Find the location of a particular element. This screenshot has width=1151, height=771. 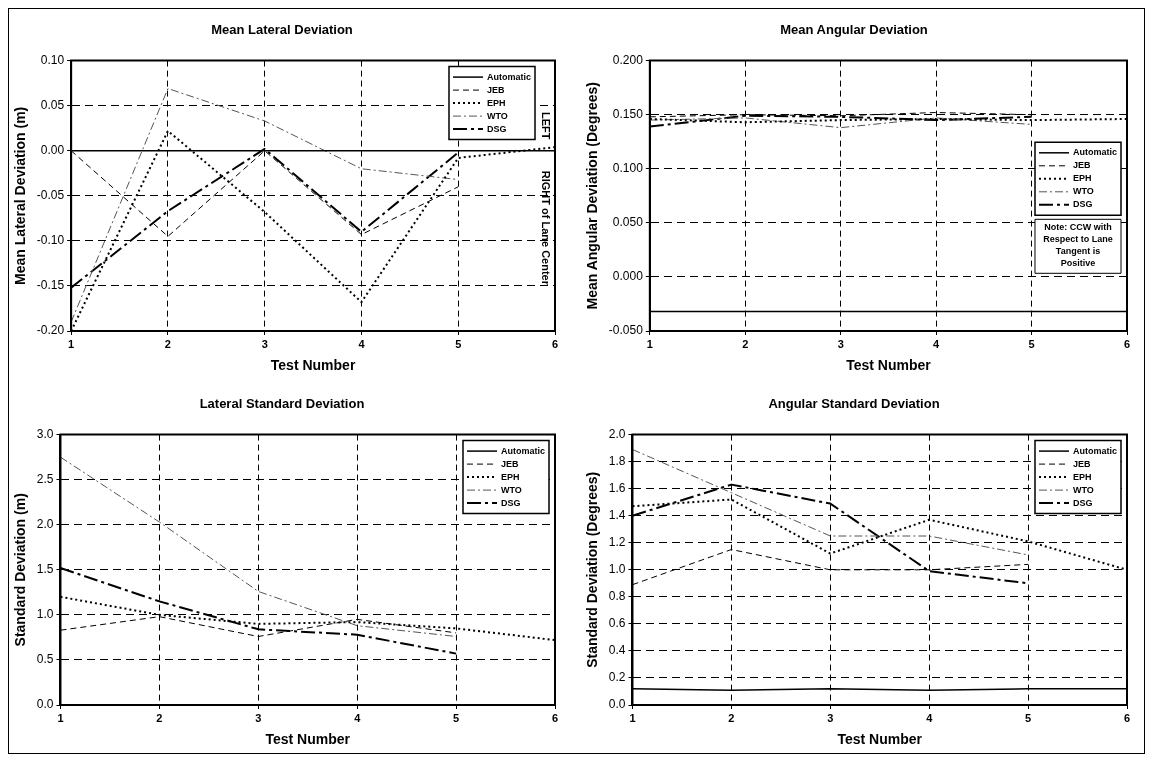

chart-title: Mean Lateral Deviation is located at coordinates (282, 30).